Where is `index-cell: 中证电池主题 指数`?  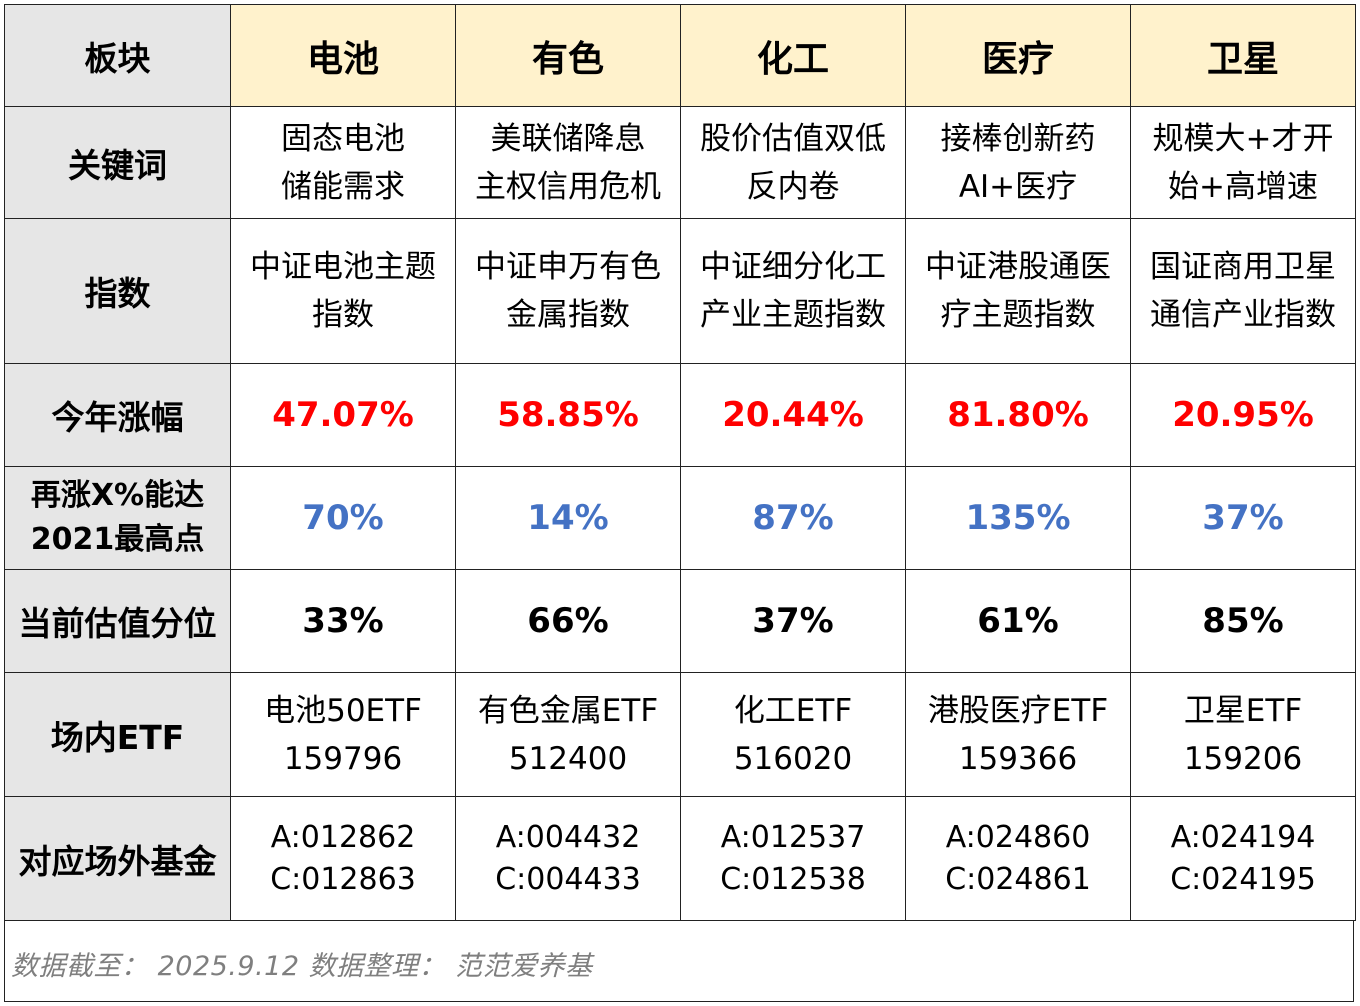 index-cell: 中证电池主题 指数 is located at coordinates (343, 291).